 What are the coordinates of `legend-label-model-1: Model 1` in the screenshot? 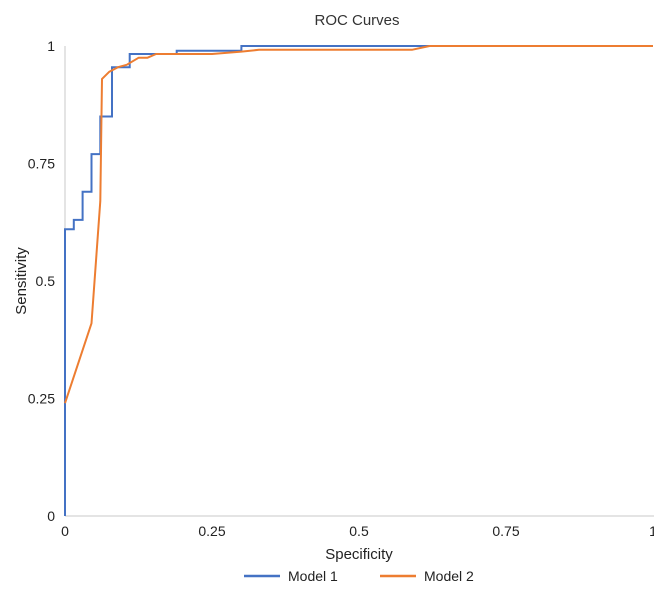 It's located at (313, 576).